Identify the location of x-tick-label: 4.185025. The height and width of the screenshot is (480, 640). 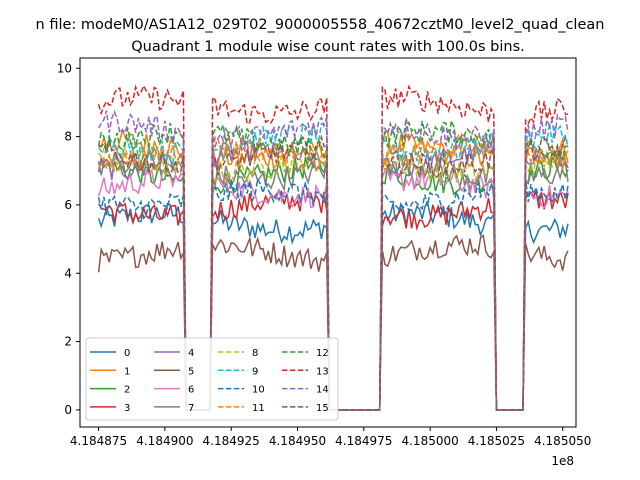
(496, 441).